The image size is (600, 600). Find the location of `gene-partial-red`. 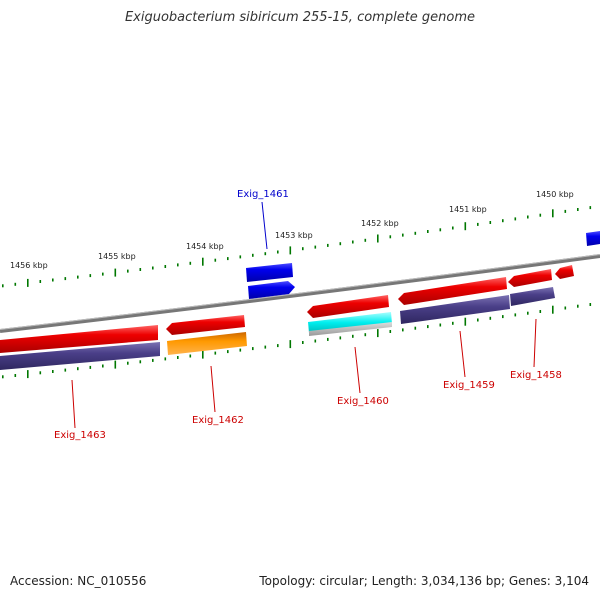

gene-partial-red is located at coordinates (564, 272).